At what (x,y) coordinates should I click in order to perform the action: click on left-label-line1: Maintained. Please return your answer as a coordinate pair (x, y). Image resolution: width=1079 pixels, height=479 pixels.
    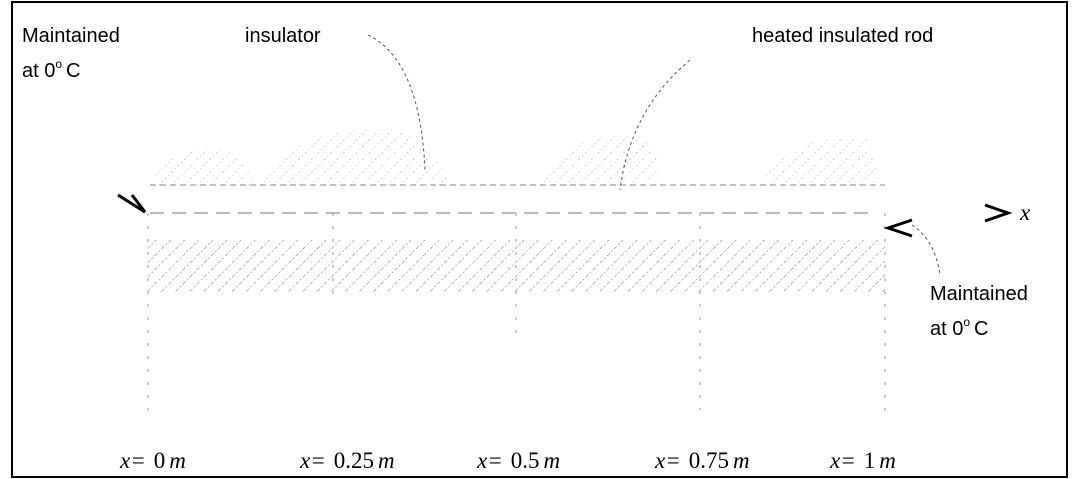
    Looking at the image, I should click on (71, 36).